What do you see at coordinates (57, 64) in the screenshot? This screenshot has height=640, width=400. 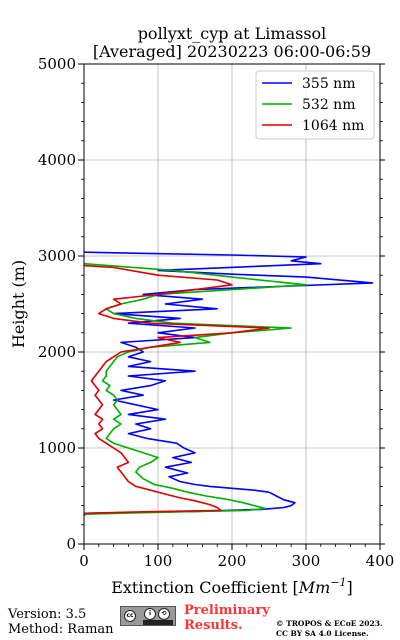 I see `y-tick-label: 5000` at bounding box center [57, 64].